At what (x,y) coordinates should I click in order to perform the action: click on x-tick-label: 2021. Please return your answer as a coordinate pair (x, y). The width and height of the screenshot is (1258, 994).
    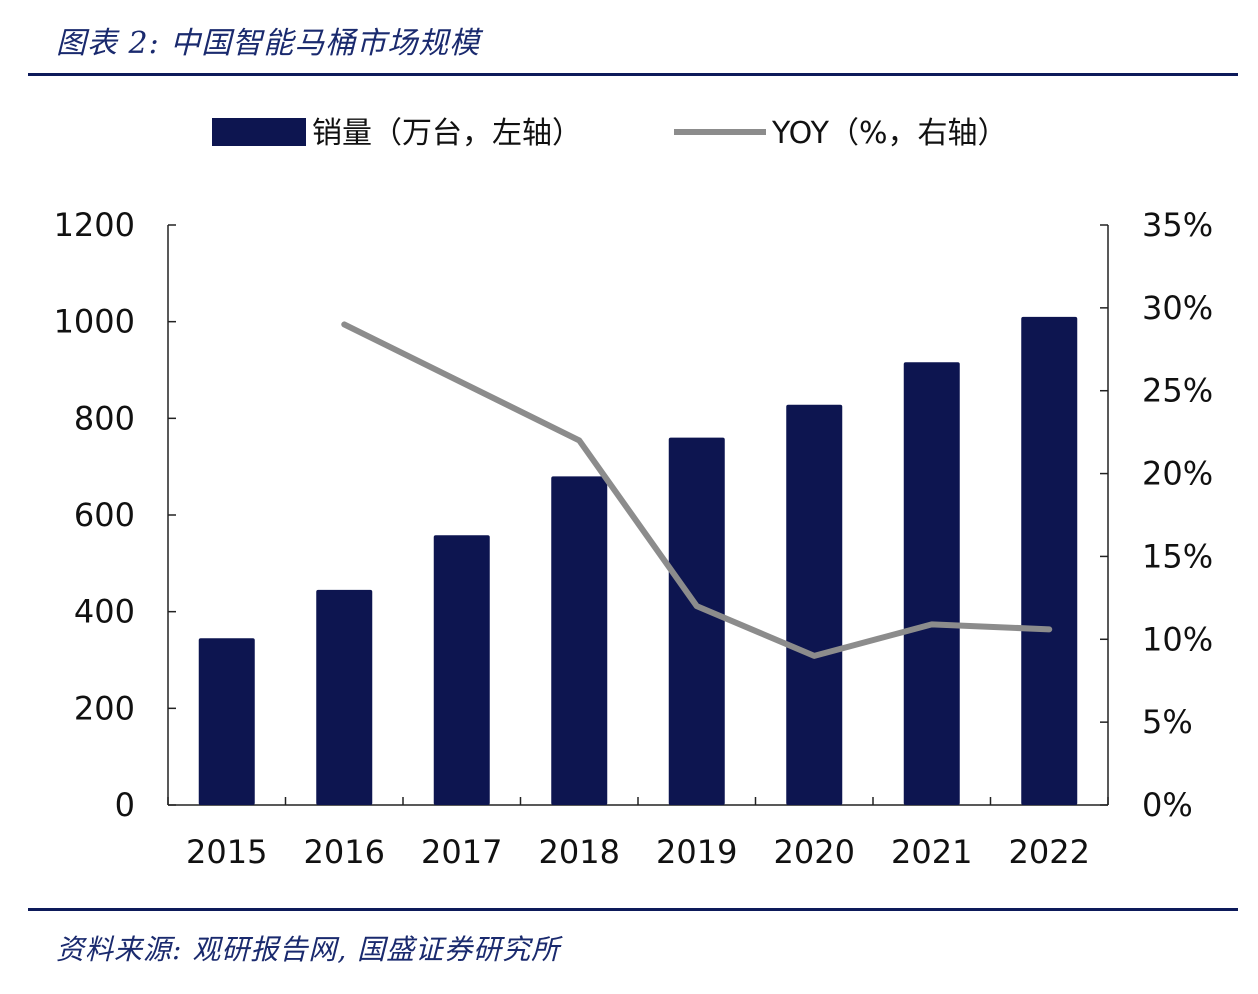
    Looking at the image, I should click on (931, 852).